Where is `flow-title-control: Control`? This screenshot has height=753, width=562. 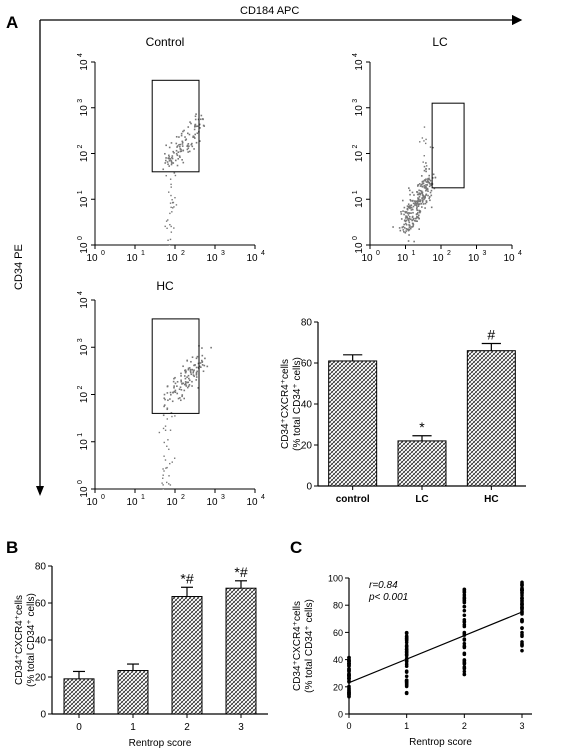 flow-title-control: Control is located at coordinates (165, 42).